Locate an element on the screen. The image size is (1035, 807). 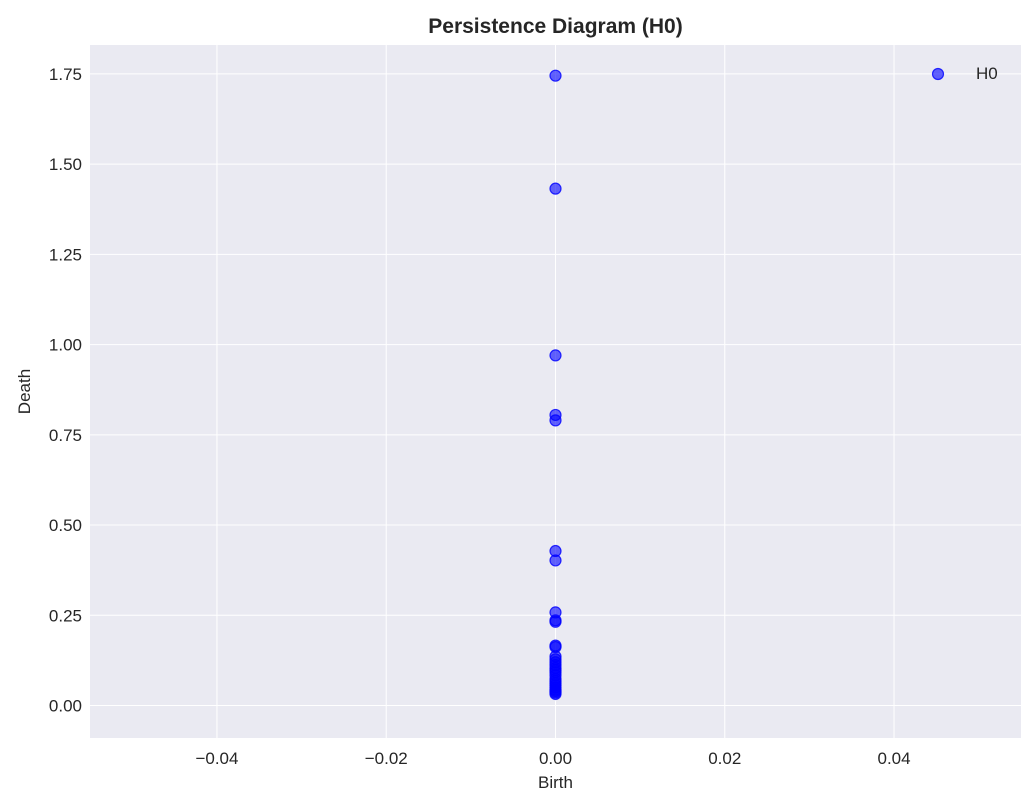
y-tick-label: 0.25 is located at coordinates (65, 615).